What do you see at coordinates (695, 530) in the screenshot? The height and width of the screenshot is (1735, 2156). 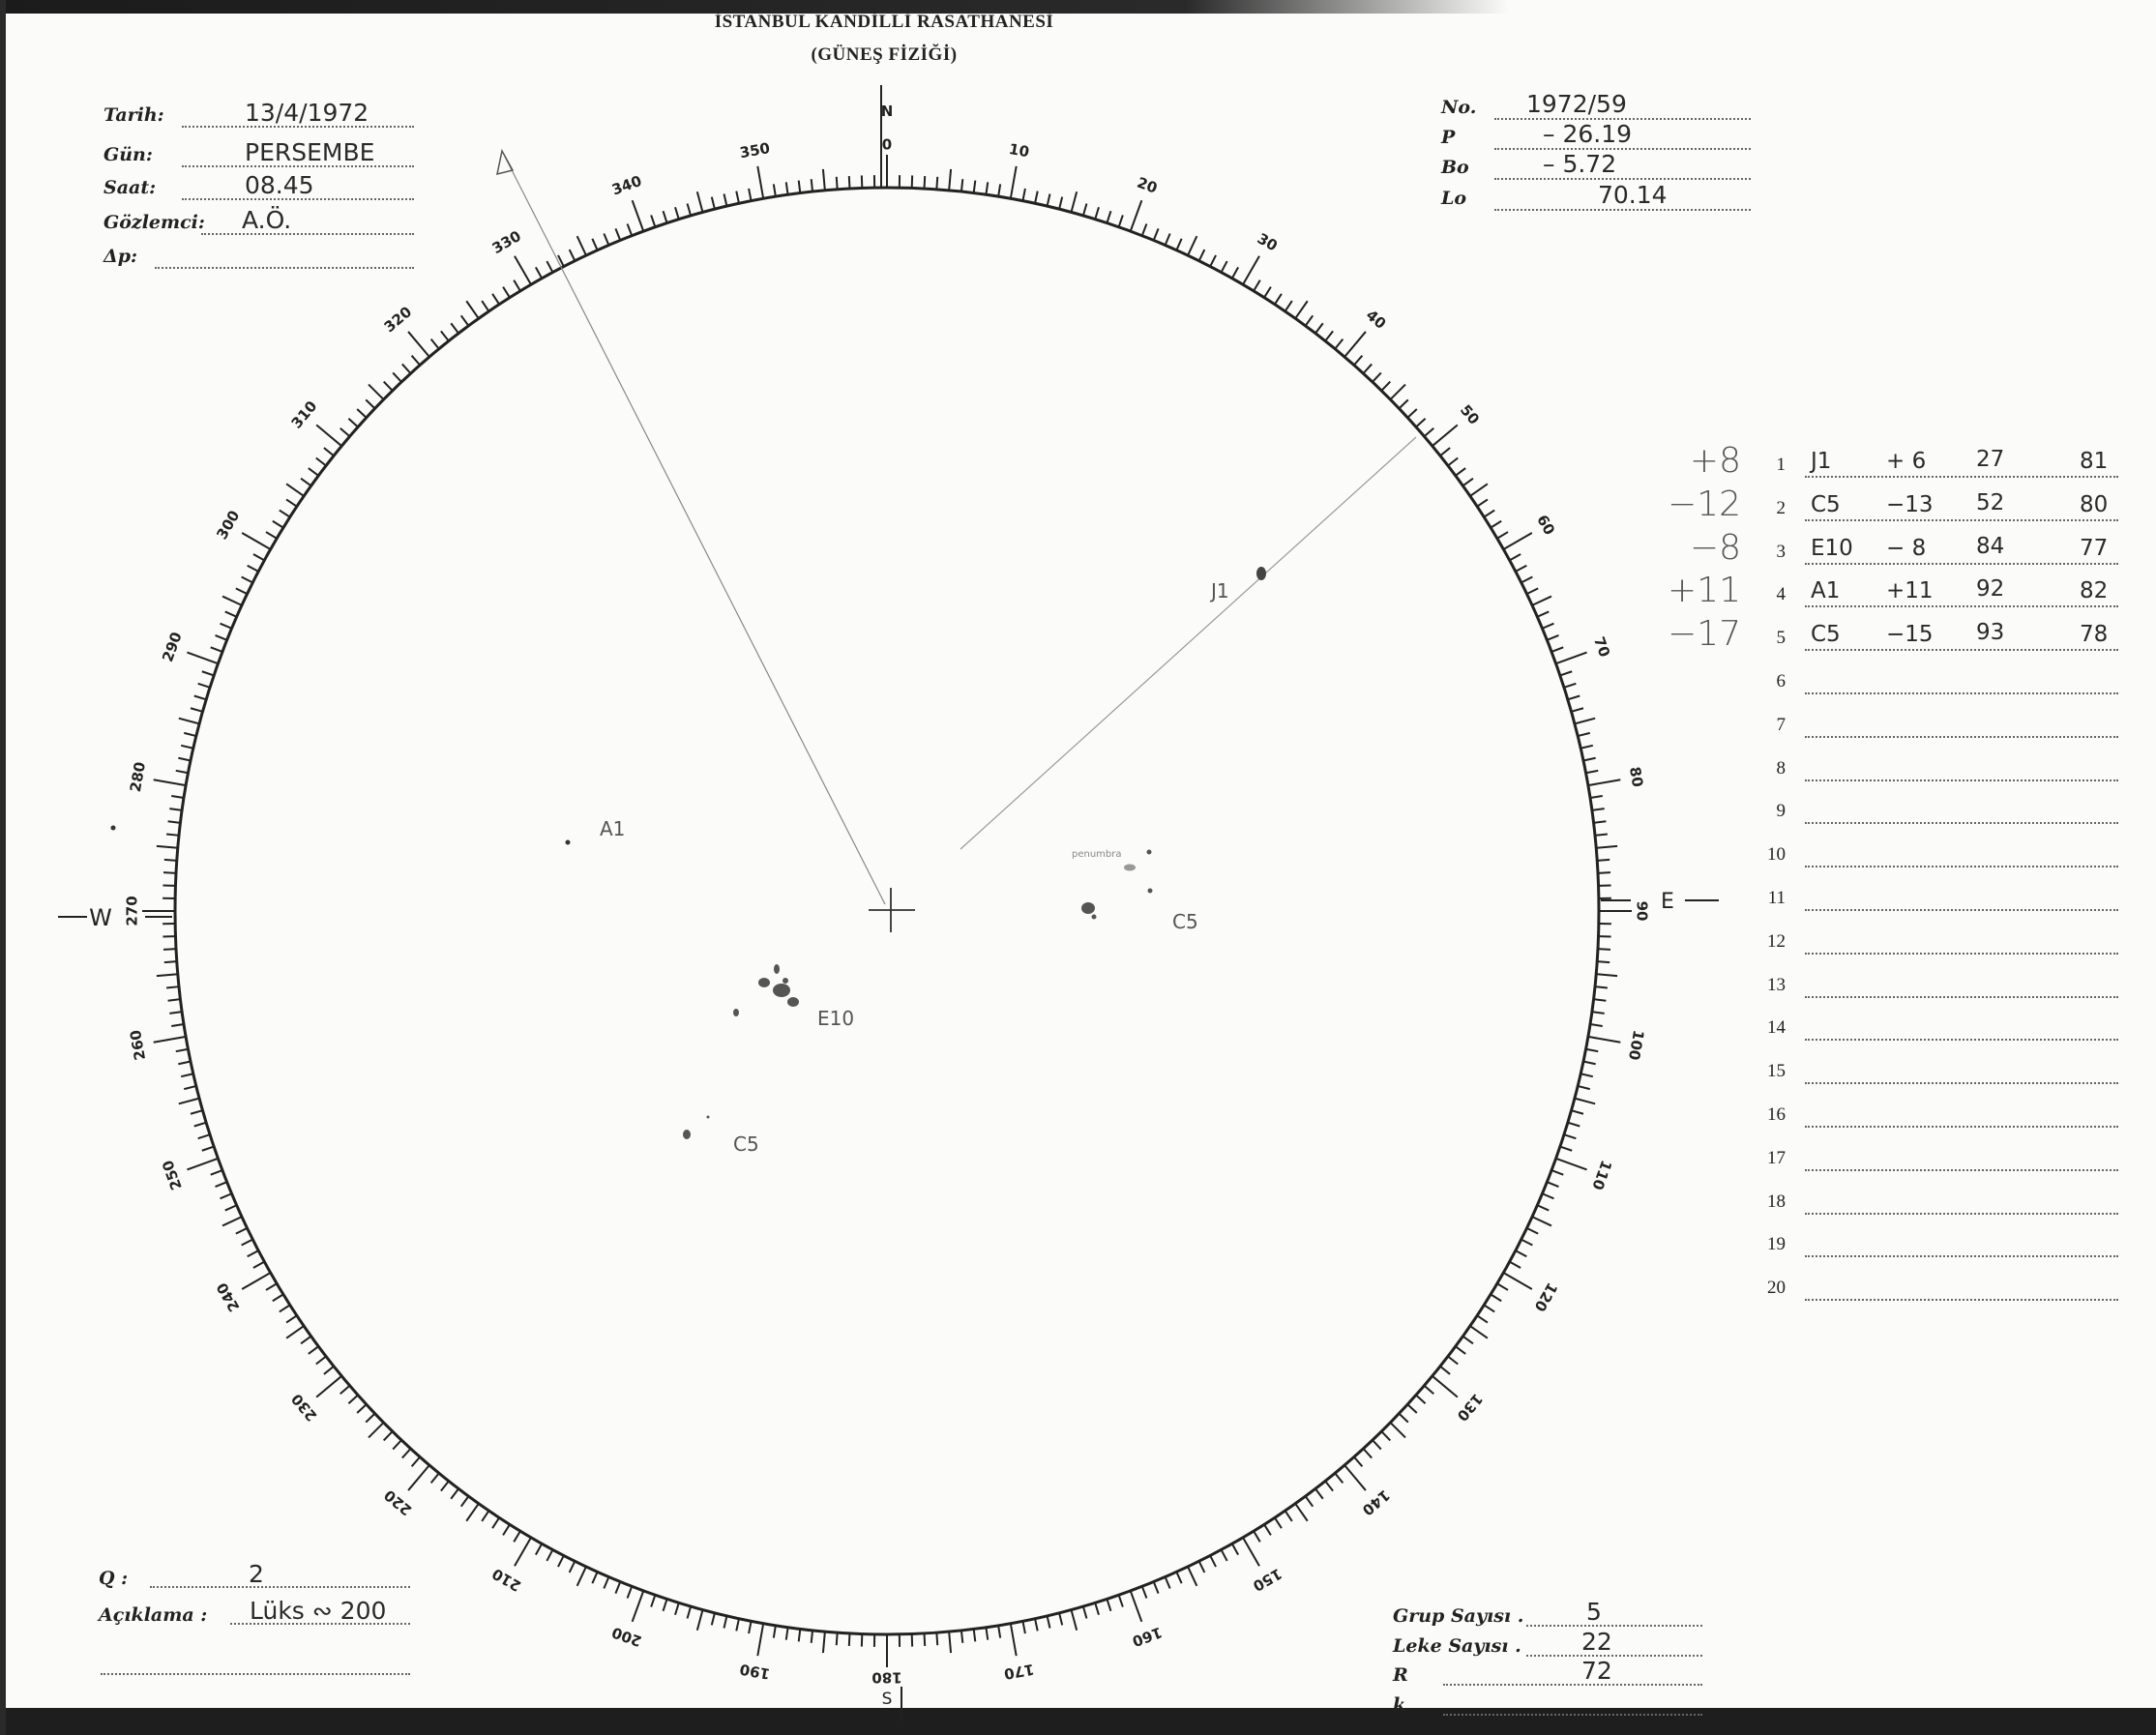 I see `rotation-axis-line` at bounding box center [695, 530].